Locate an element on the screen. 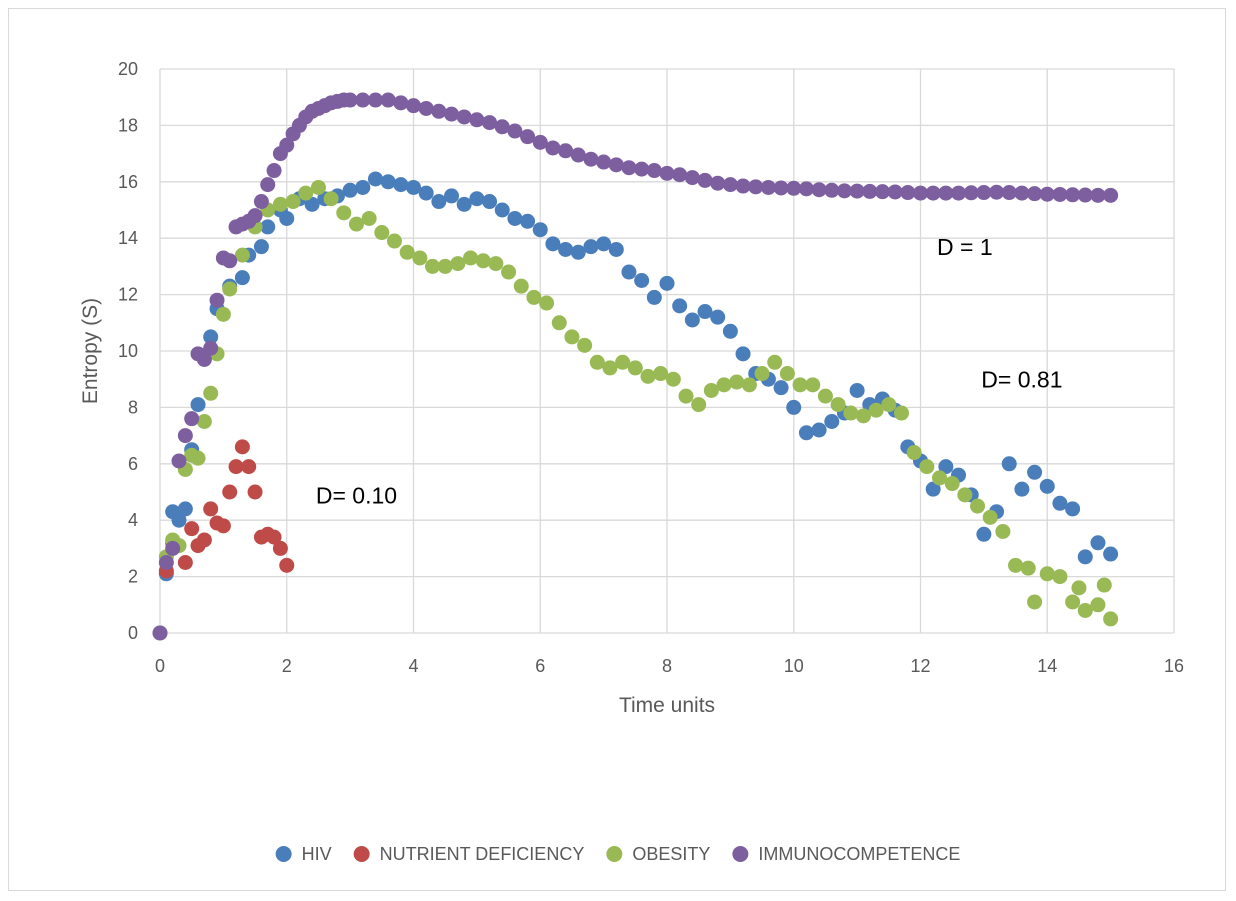 This screenshot has height=901, width=1236. x-tick-label: 4 is located at coordinates (413, 666).